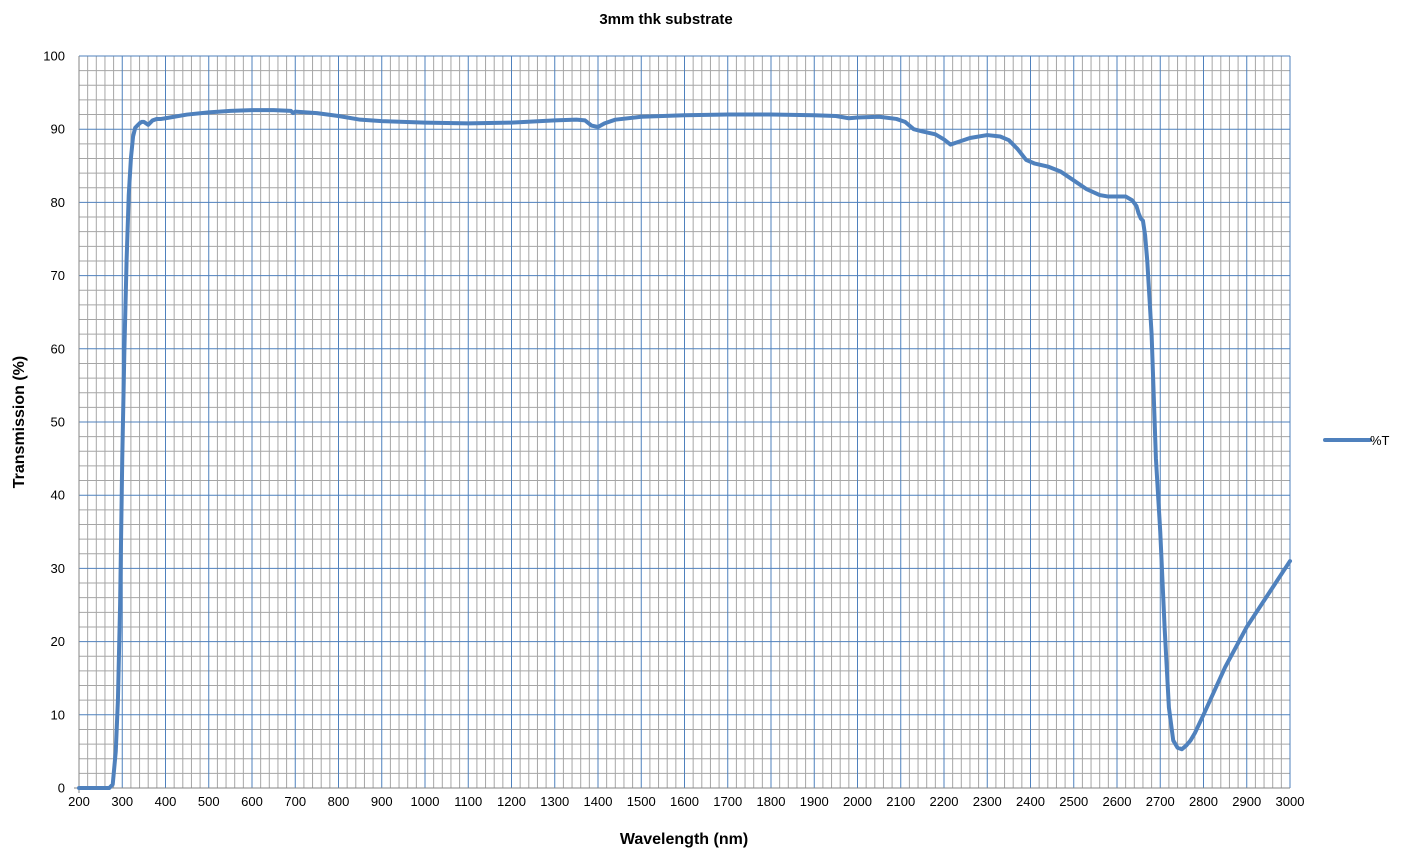  Describe the element at coordinates (339, 801) in the screenshot. I see `x-tick-label: 800` at that location.